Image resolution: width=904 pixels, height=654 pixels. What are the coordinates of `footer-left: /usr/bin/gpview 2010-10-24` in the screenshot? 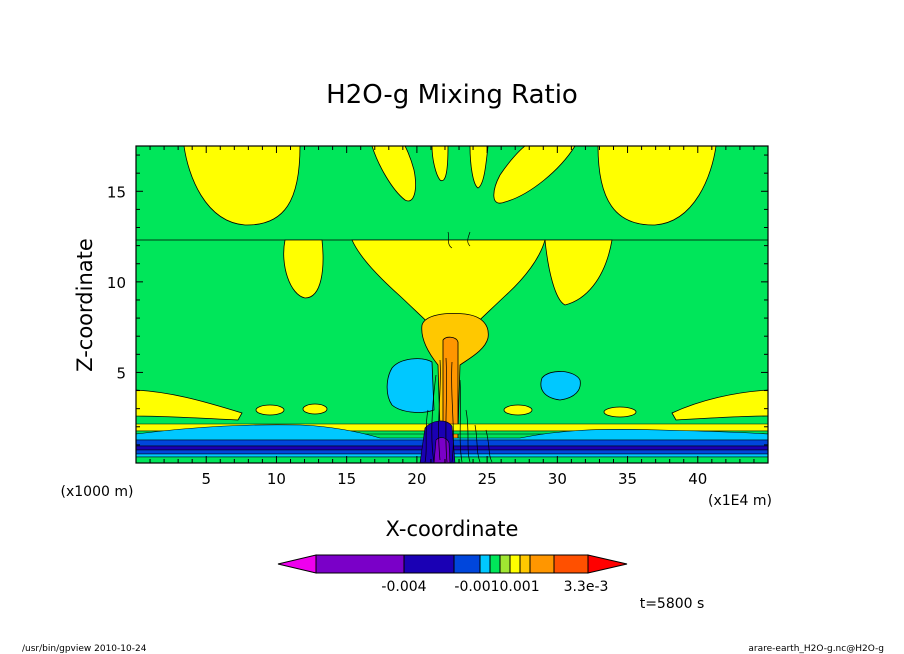 It's located at (84, 649).